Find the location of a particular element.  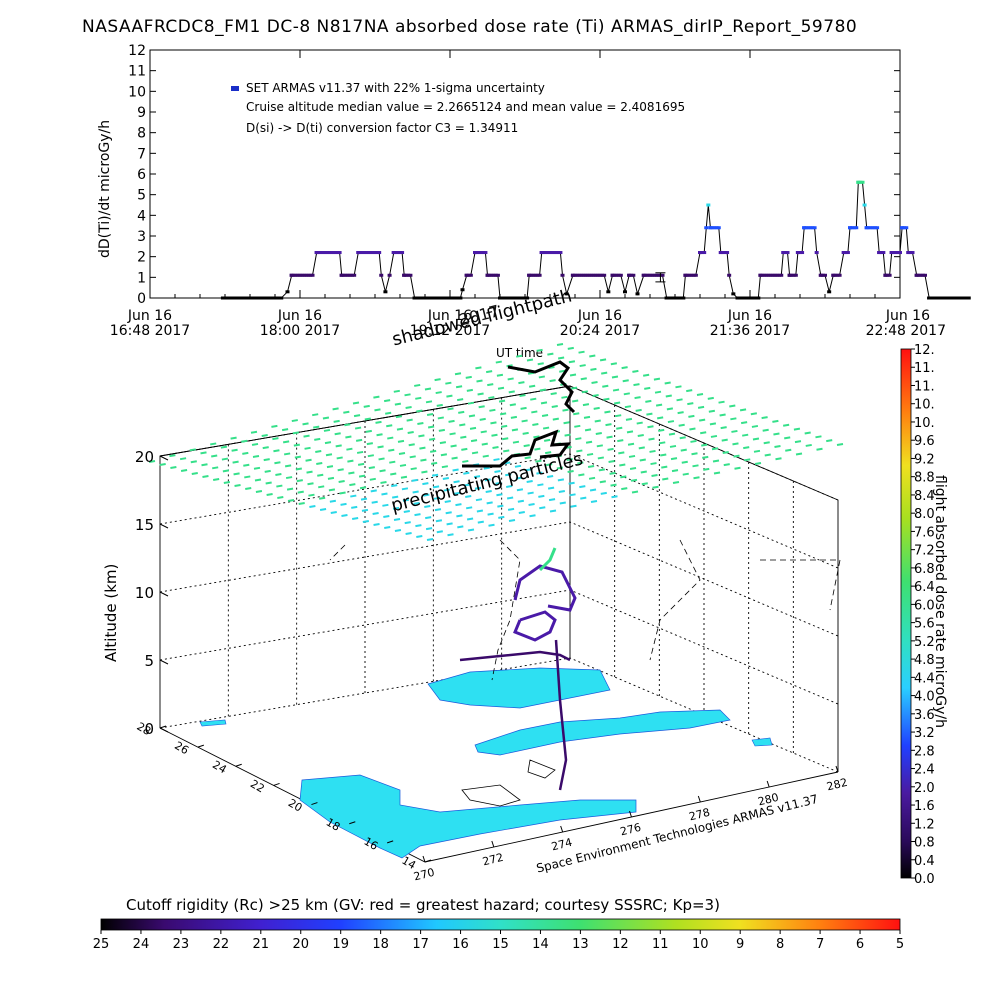

y-tick-label: 4 is located at coordinates (141, 216).